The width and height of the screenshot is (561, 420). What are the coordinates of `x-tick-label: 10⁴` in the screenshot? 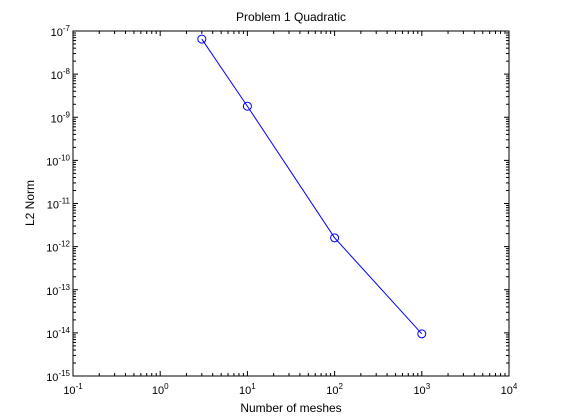 It's located at (509, 389).